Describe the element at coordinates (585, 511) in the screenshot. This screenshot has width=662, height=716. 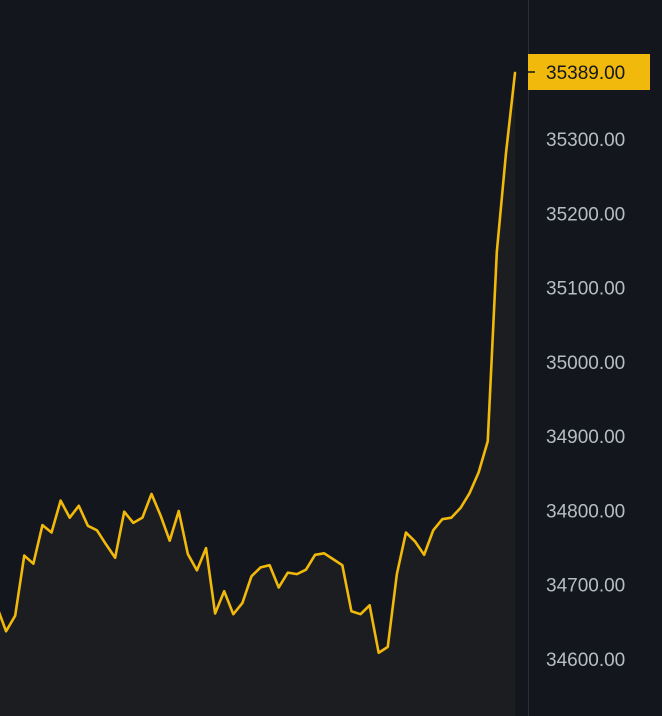
I see `y-axis-tick-label: 34800.00` at that location.